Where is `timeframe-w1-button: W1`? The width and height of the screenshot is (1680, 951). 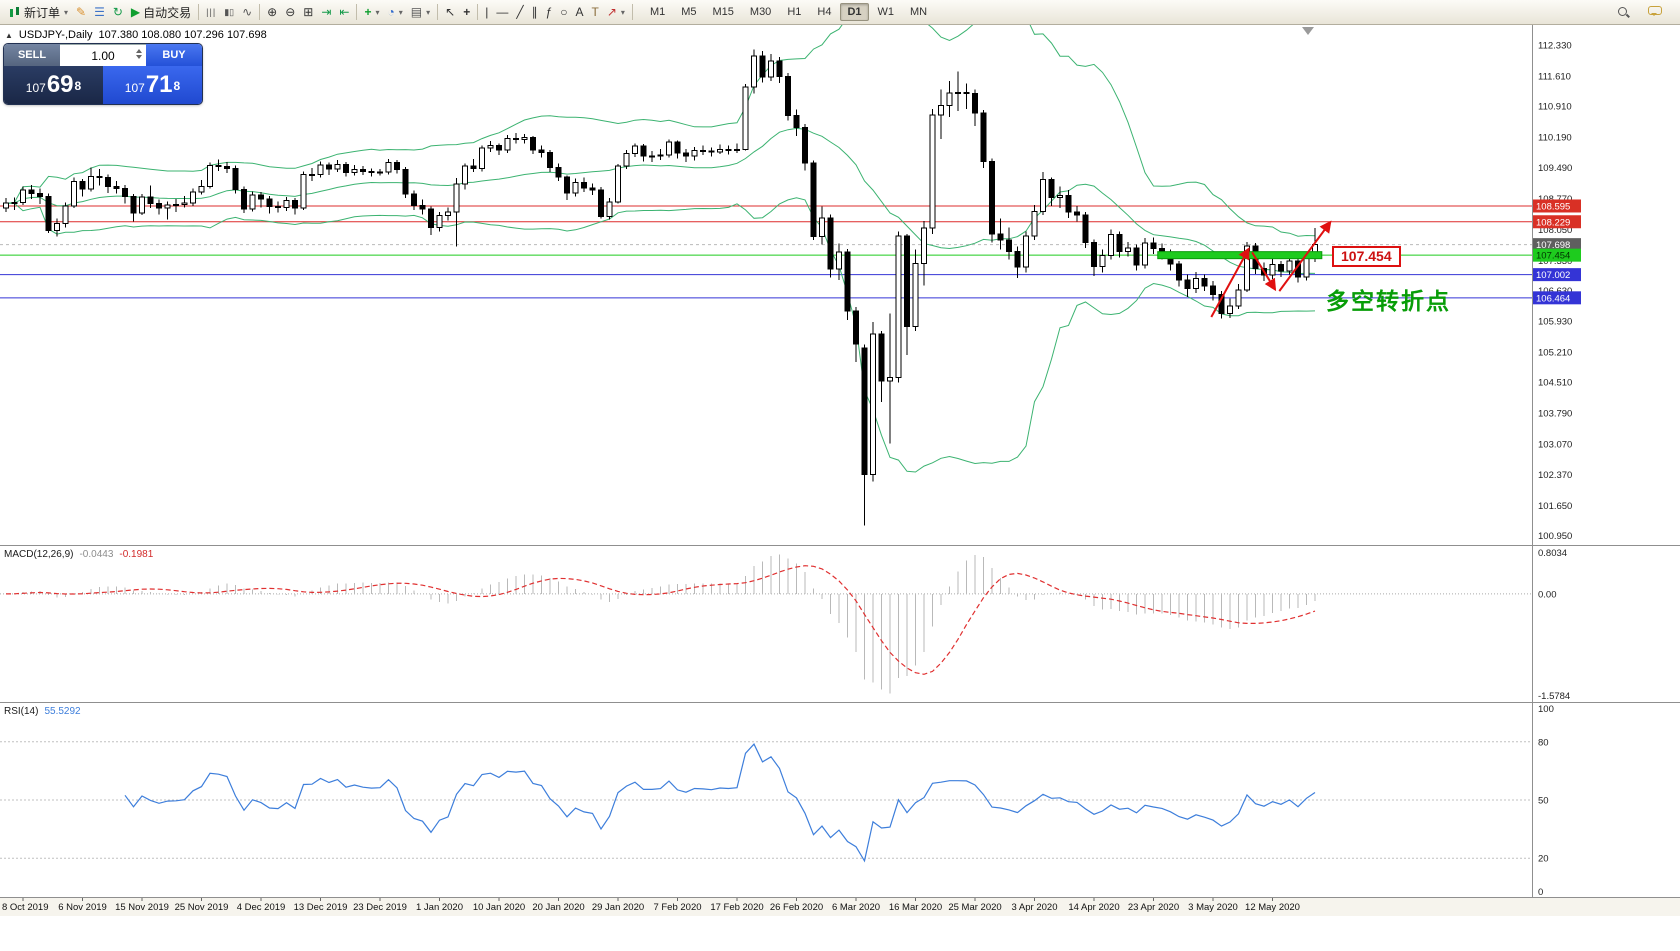
timeframe-w1-button: W1 is located at coordinates (886, 12).